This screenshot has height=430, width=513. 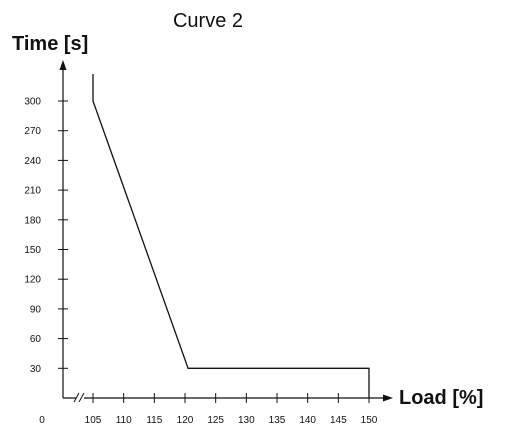 I want to click on y-tick-label: 60, so click(x=36, y=339).